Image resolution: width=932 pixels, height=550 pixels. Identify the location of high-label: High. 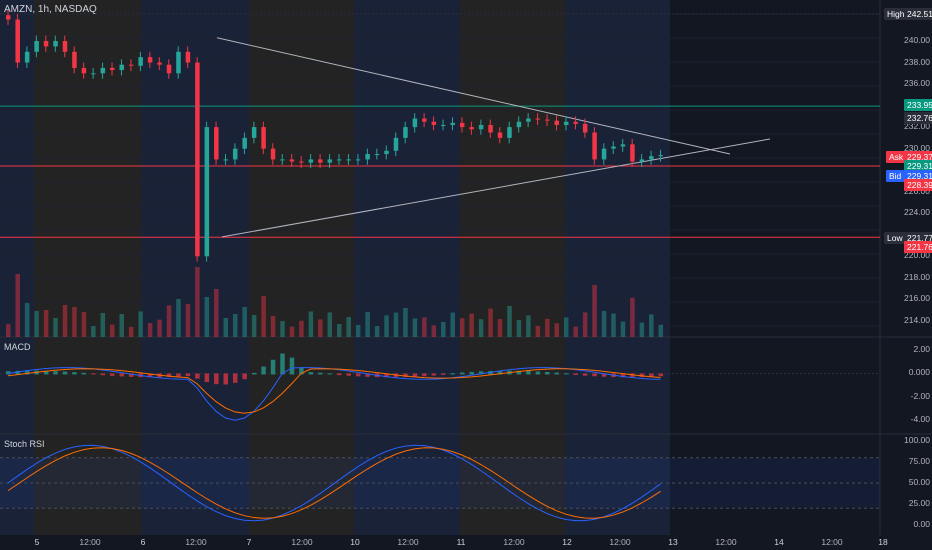
(896, 14).